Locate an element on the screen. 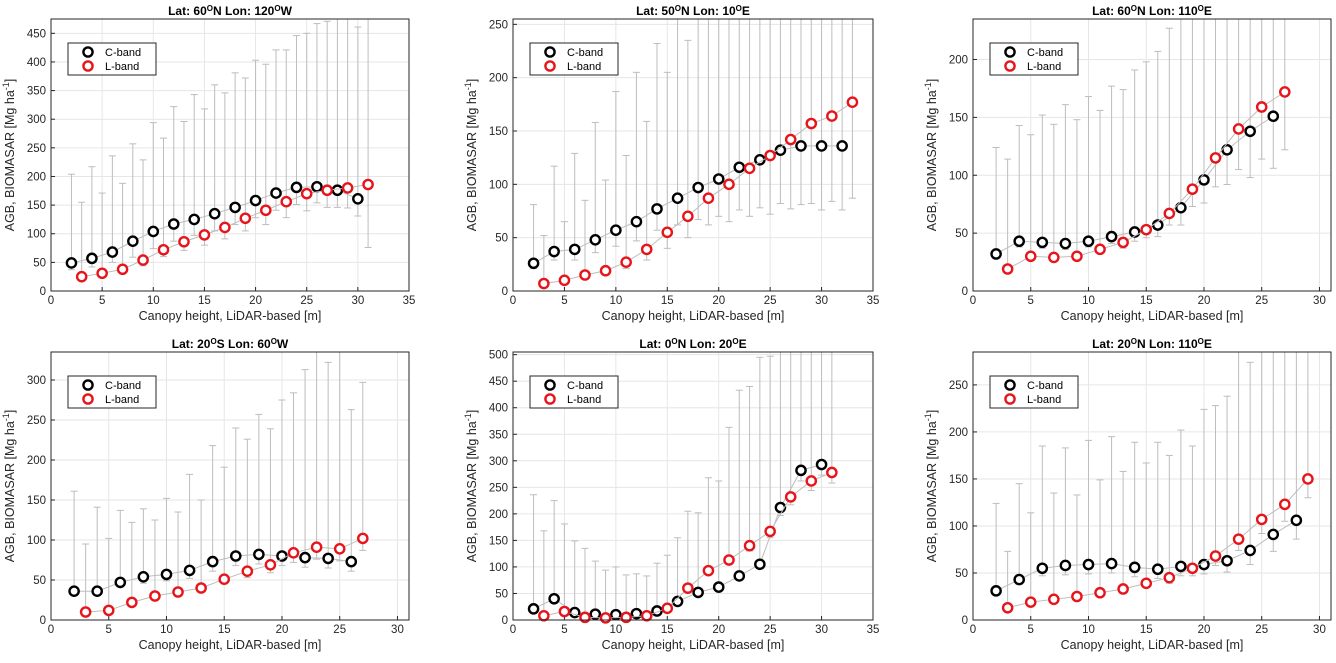 Image resolution: width=1336 pixels, height=663 pixels. y-tick-label: 350 is located at coordinates (498, 435).